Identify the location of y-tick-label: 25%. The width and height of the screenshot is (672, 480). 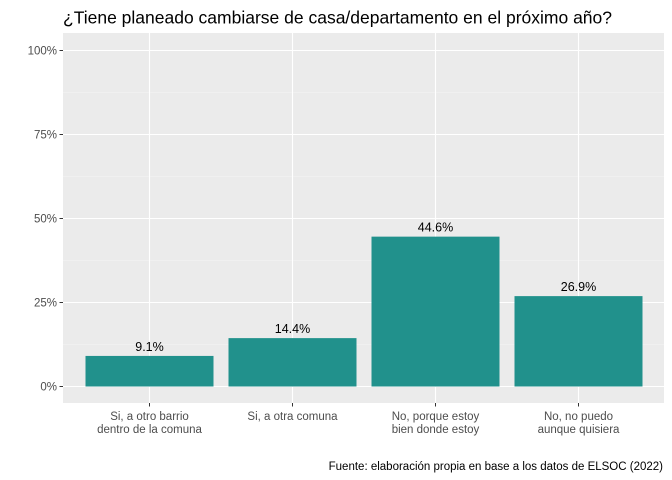
(45, 304).